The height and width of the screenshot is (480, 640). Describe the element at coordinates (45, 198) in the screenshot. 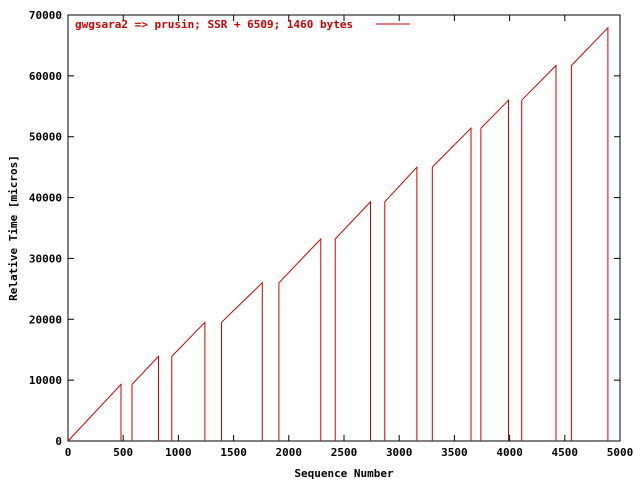

I see `y-tick-label: 40000` at that location.